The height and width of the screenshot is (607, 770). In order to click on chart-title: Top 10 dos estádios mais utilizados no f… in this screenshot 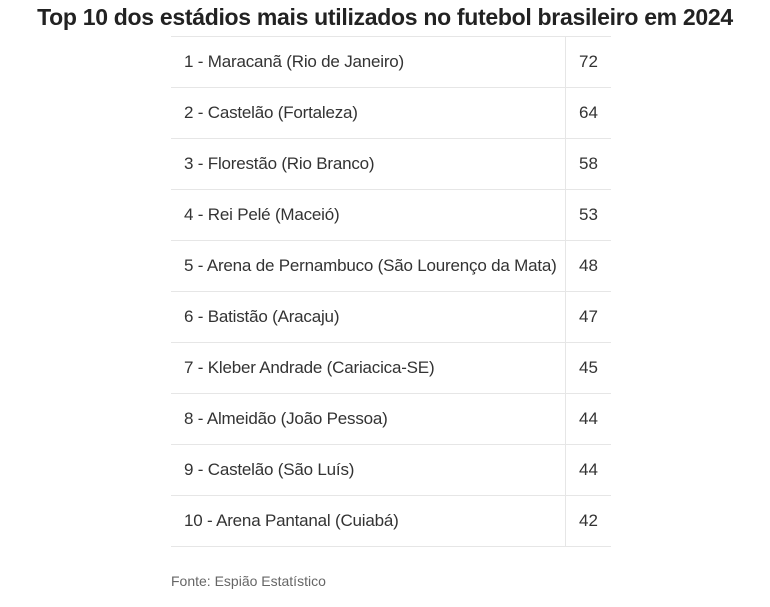, I will do `click(385, 17)`.